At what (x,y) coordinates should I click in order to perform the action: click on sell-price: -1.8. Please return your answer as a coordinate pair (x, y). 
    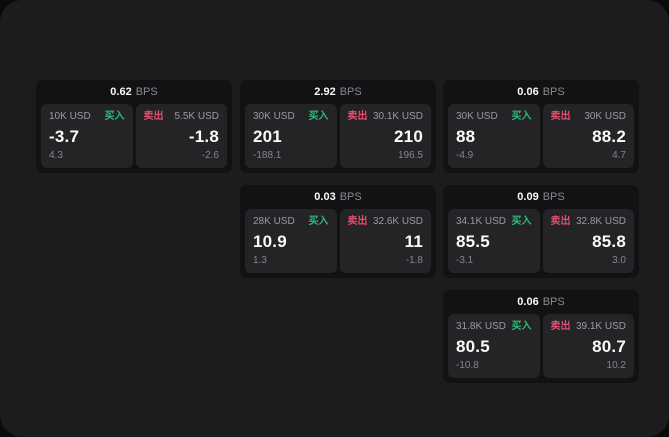
    Looking at the image, I should click on (203, 136).